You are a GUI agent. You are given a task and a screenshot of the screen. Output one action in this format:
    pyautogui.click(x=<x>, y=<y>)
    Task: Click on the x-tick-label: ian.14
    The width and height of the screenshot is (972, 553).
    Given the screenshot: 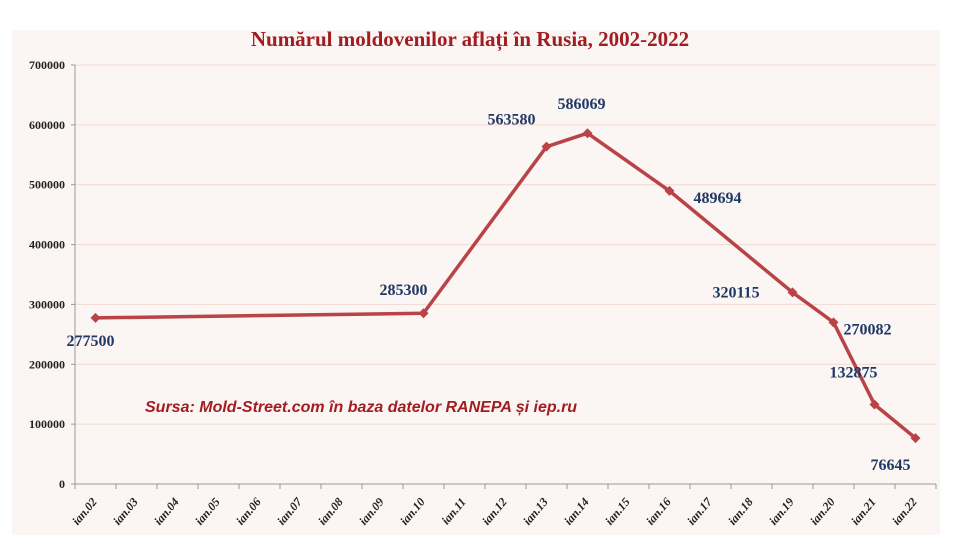 What is the action you would take?
    pyautogui.click(x=576, y=511)
    